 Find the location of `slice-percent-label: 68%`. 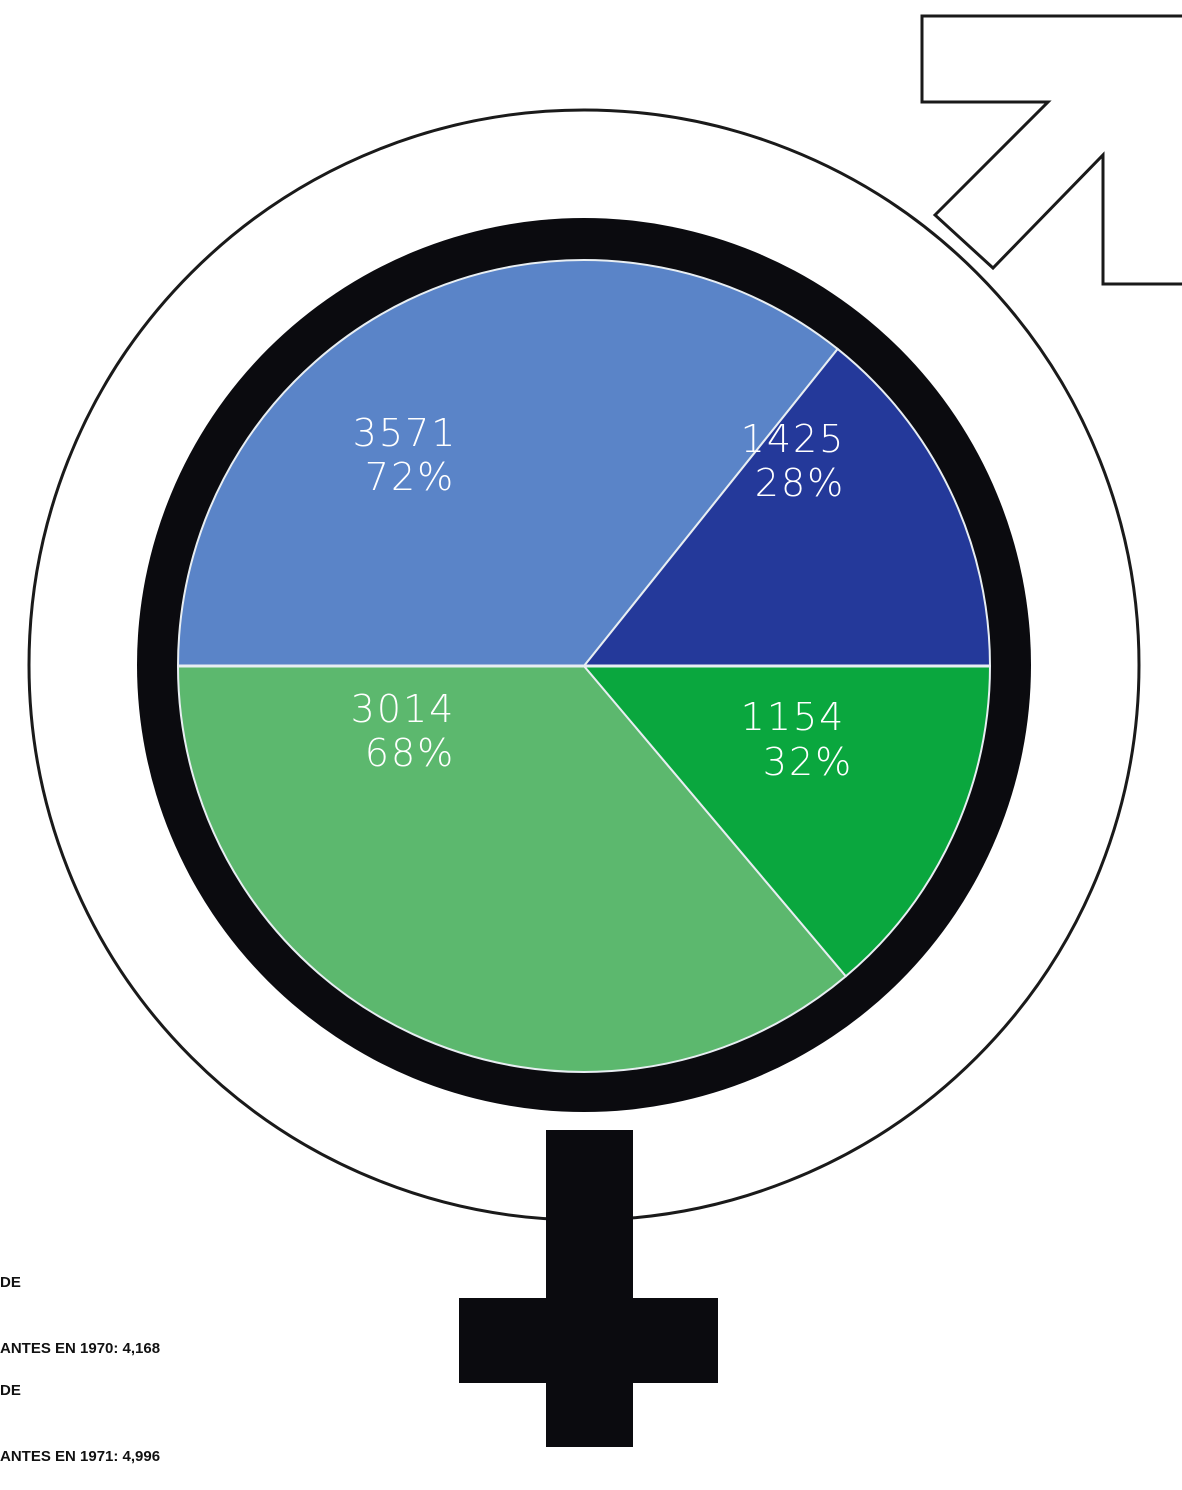

slice-percent-label: 68% is located at coordinates (410, 753).